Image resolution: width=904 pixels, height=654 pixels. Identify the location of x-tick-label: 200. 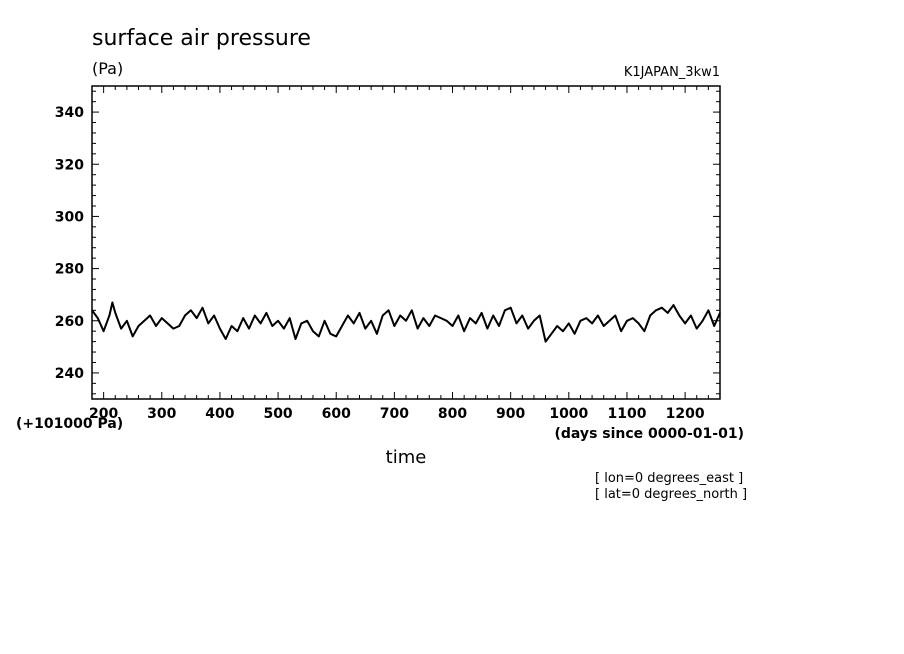
(103, 414).